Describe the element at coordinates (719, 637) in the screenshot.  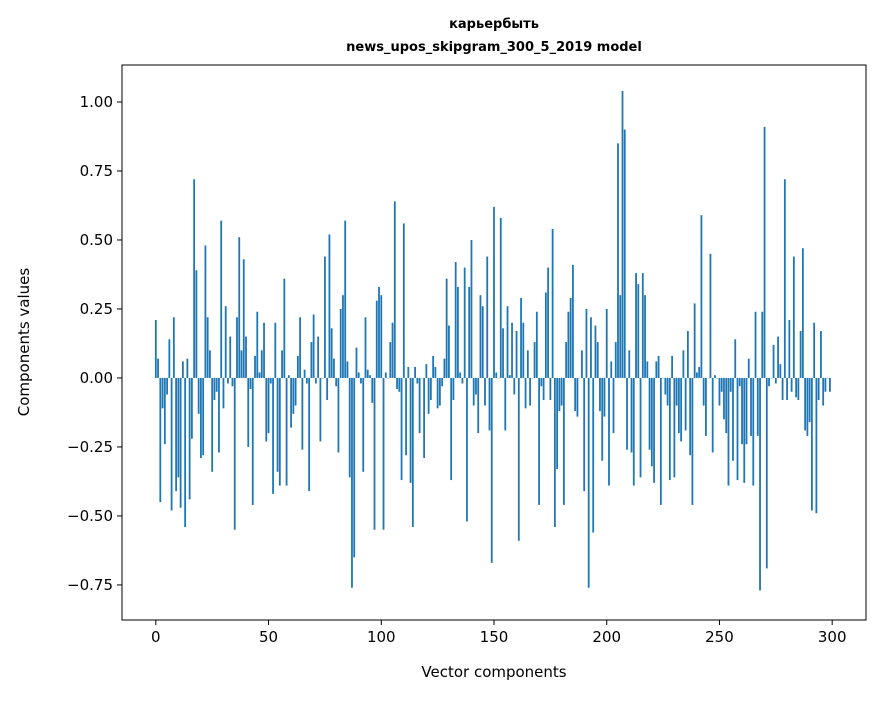
I see `x-tick-label: 250` at that location.